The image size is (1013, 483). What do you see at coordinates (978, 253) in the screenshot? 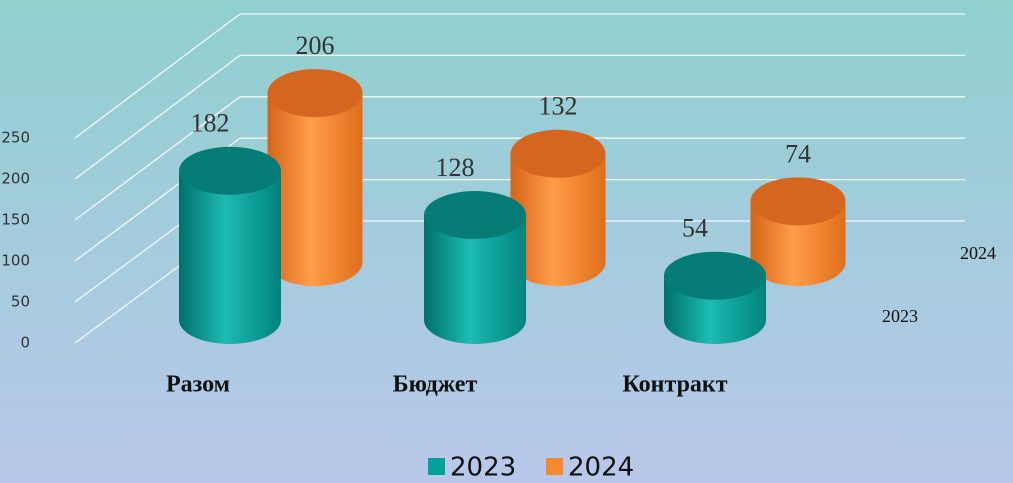
I see `depth-label: 2024` at bounding box center [978, 253].